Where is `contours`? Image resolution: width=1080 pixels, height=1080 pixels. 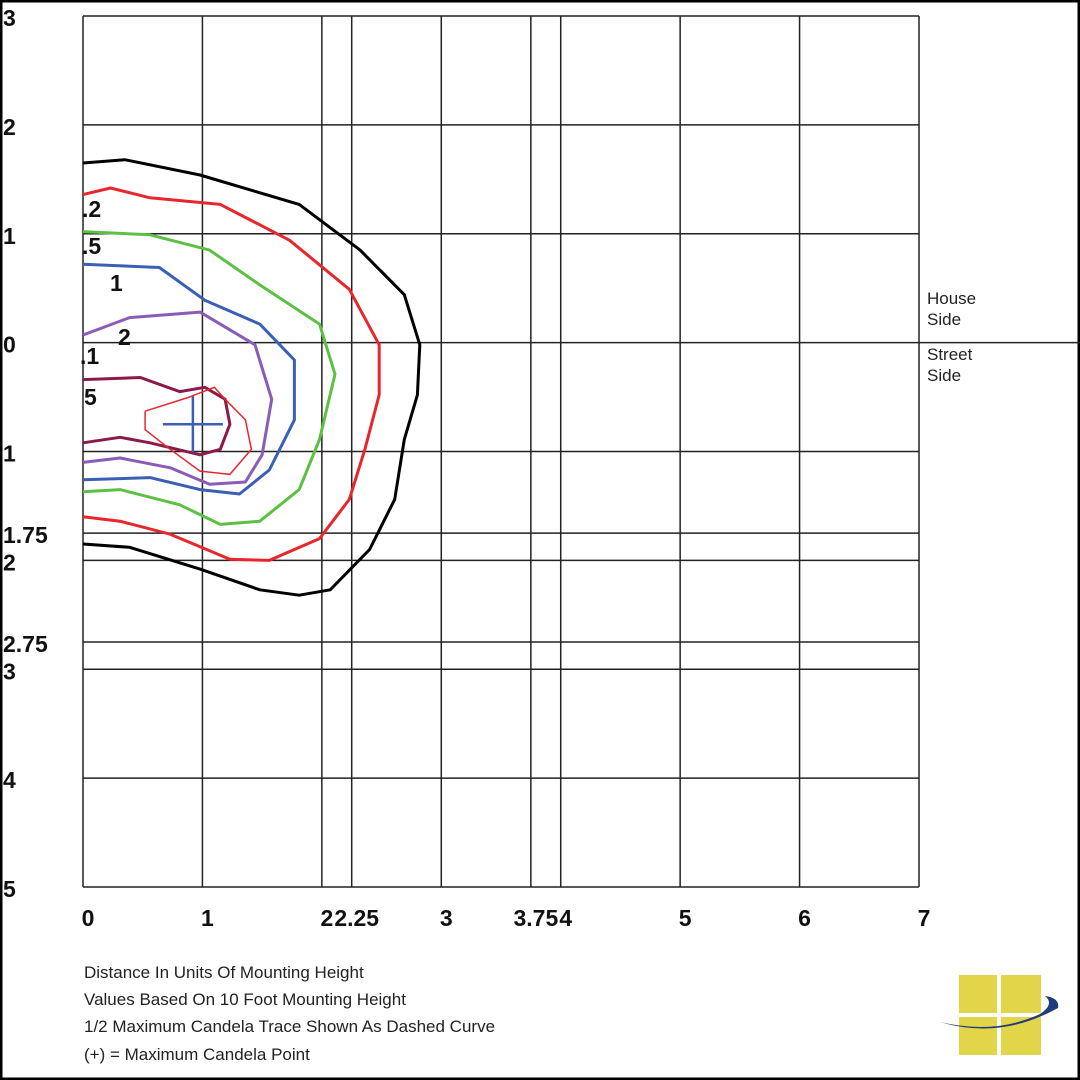 contours is located at coordinates (252, 377).